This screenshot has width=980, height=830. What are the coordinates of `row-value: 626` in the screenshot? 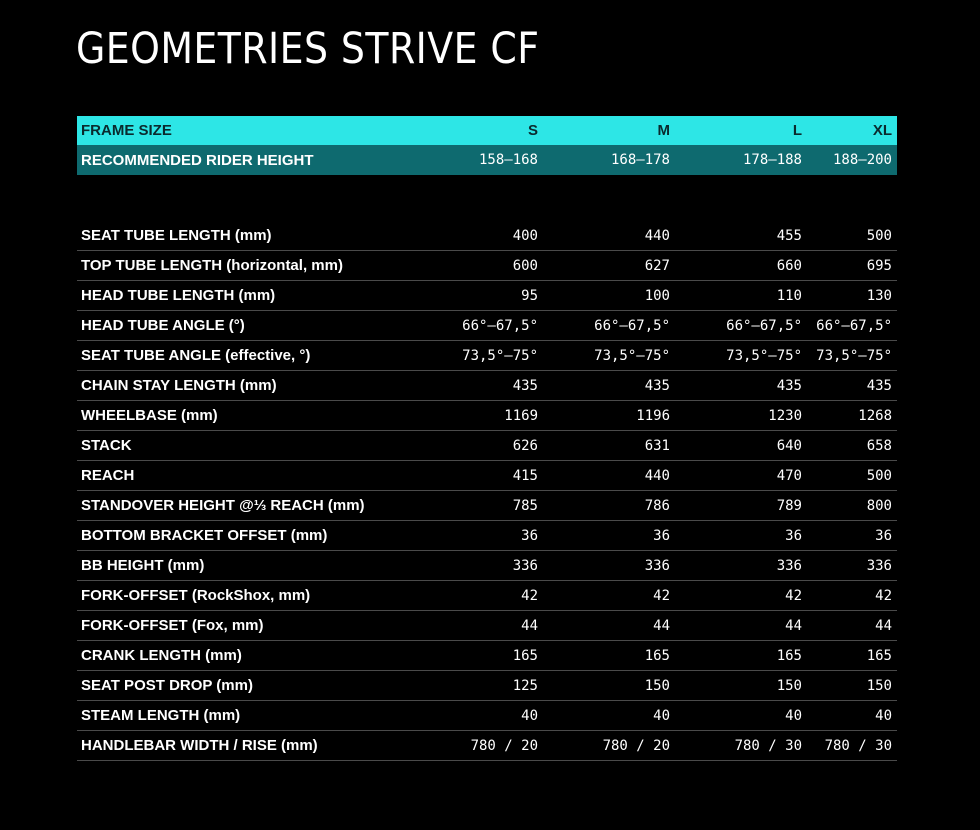 It's located at (525, 445).